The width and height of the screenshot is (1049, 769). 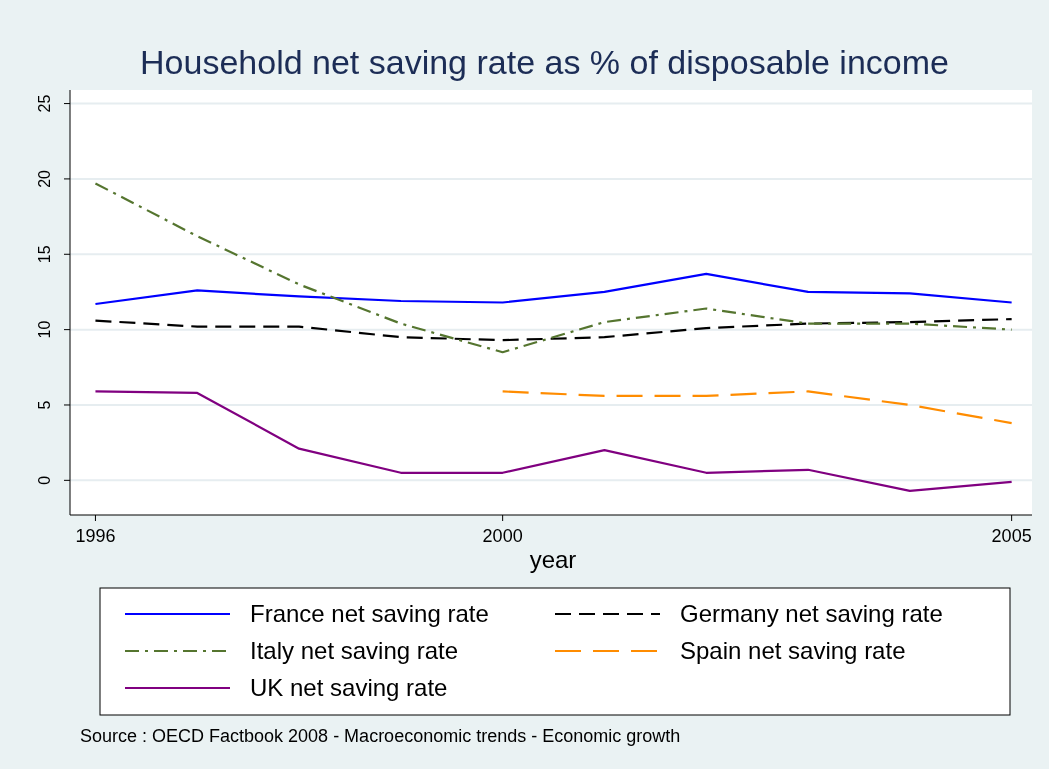 What do you see at coordinates (44, 178) in the screenshot?
I see `y-tick-label: 20` at bounding box center [44, 178].